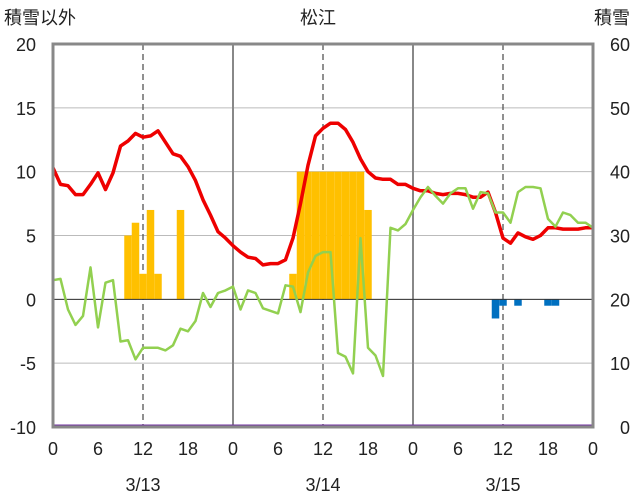 The image size is (636, 501). What do you see at coordinates (612, 18) in the screenshot?
I see `right-axis-label: 積雪` at bounding box center [612, 18].